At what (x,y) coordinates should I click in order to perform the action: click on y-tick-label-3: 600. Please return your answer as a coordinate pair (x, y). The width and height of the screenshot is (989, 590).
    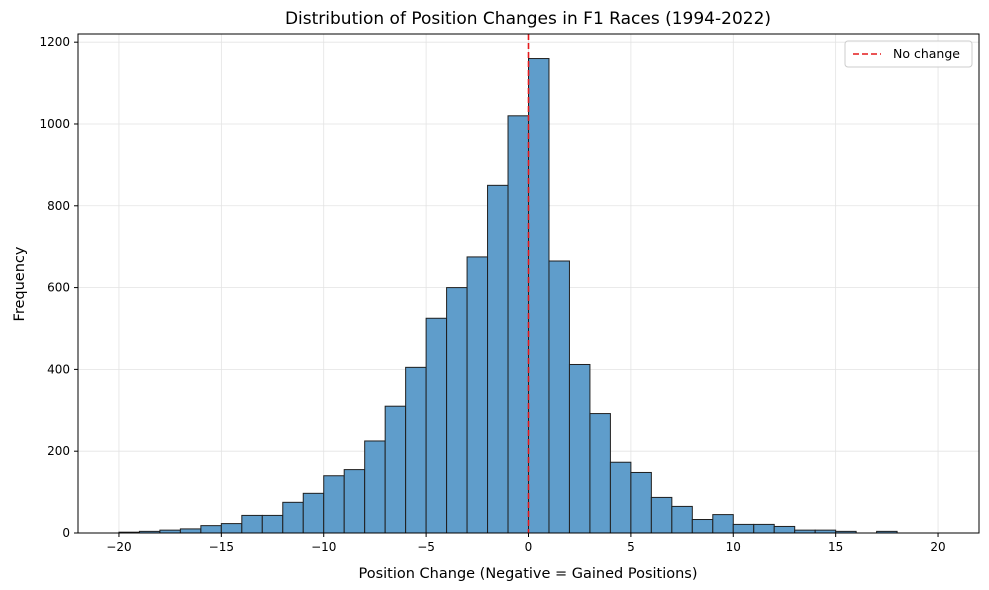
    Looking at the image, I should click on (58, 288).